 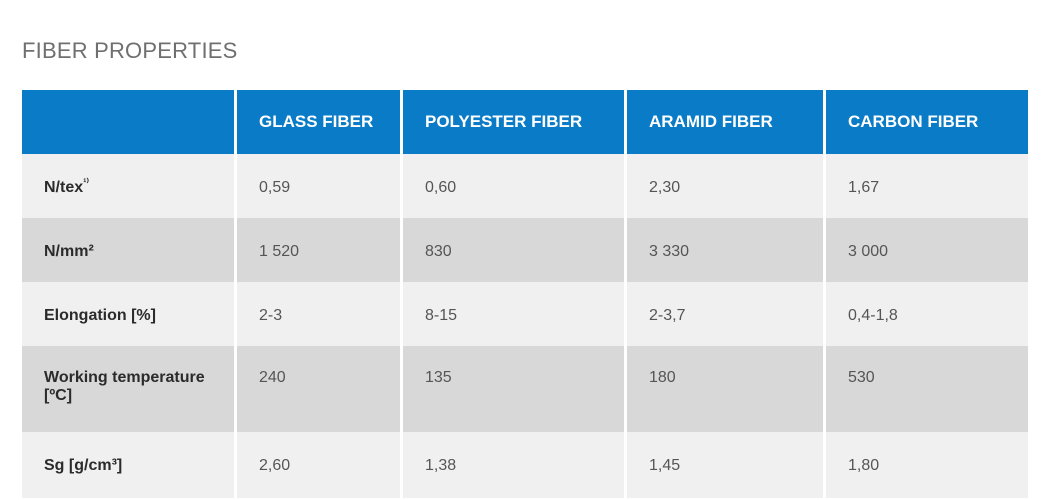 I want to click on table-cell: 2,60, so click(x=320, y=465).